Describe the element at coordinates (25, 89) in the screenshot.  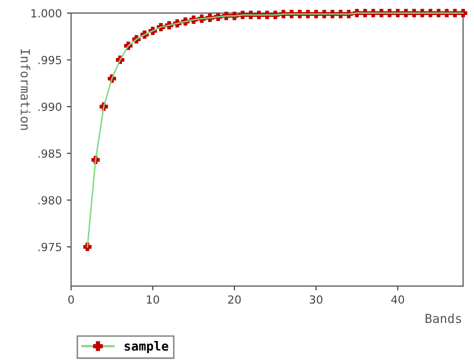
I see `y-axis-title: Information` at that location.